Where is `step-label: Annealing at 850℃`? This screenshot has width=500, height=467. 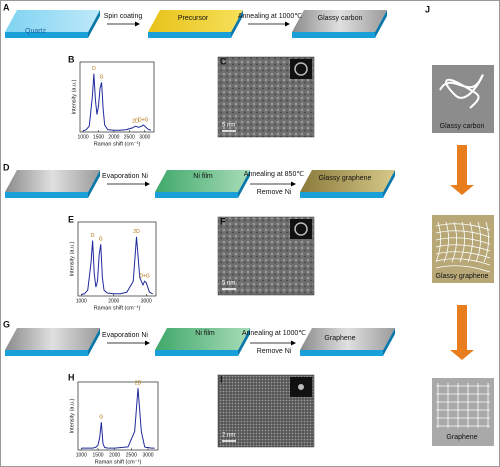 step-label: Annealing at 850℃ is located at coordinates (274, 174).